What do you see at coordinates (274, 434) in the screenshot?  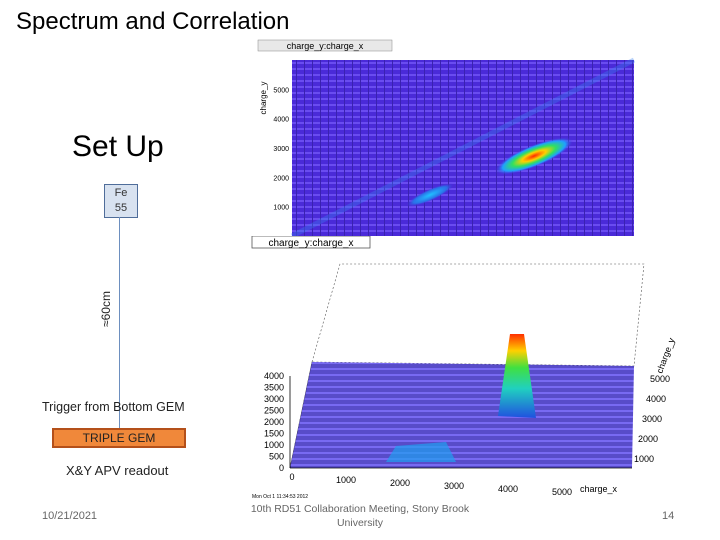 I see `plot3d-ztick-label: 1500` at bounding box center [274, 434].